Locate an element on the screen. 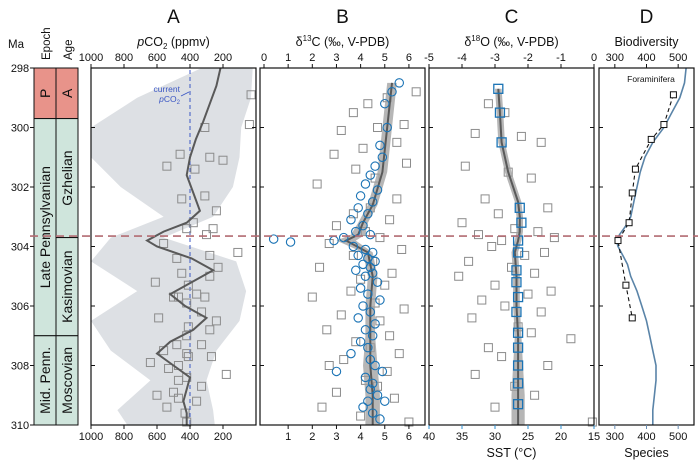  d-species-axis-label: Species is located at coordinates (646, 453).